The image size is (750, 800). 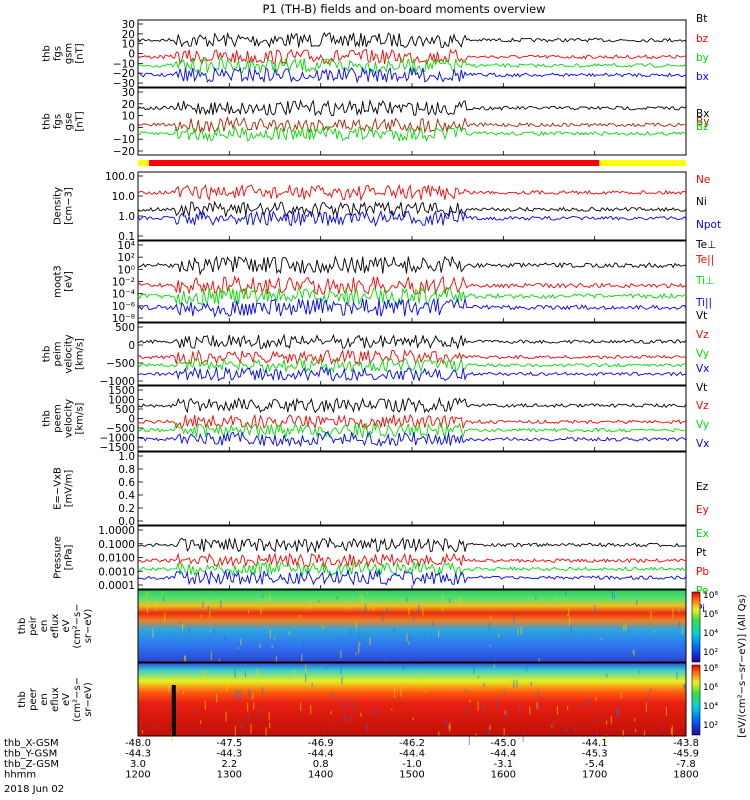 What do you see at coordinates (708, 225) in the screenshot?
I see `legend-Npot: Npot` at bounding box center [708, 225].